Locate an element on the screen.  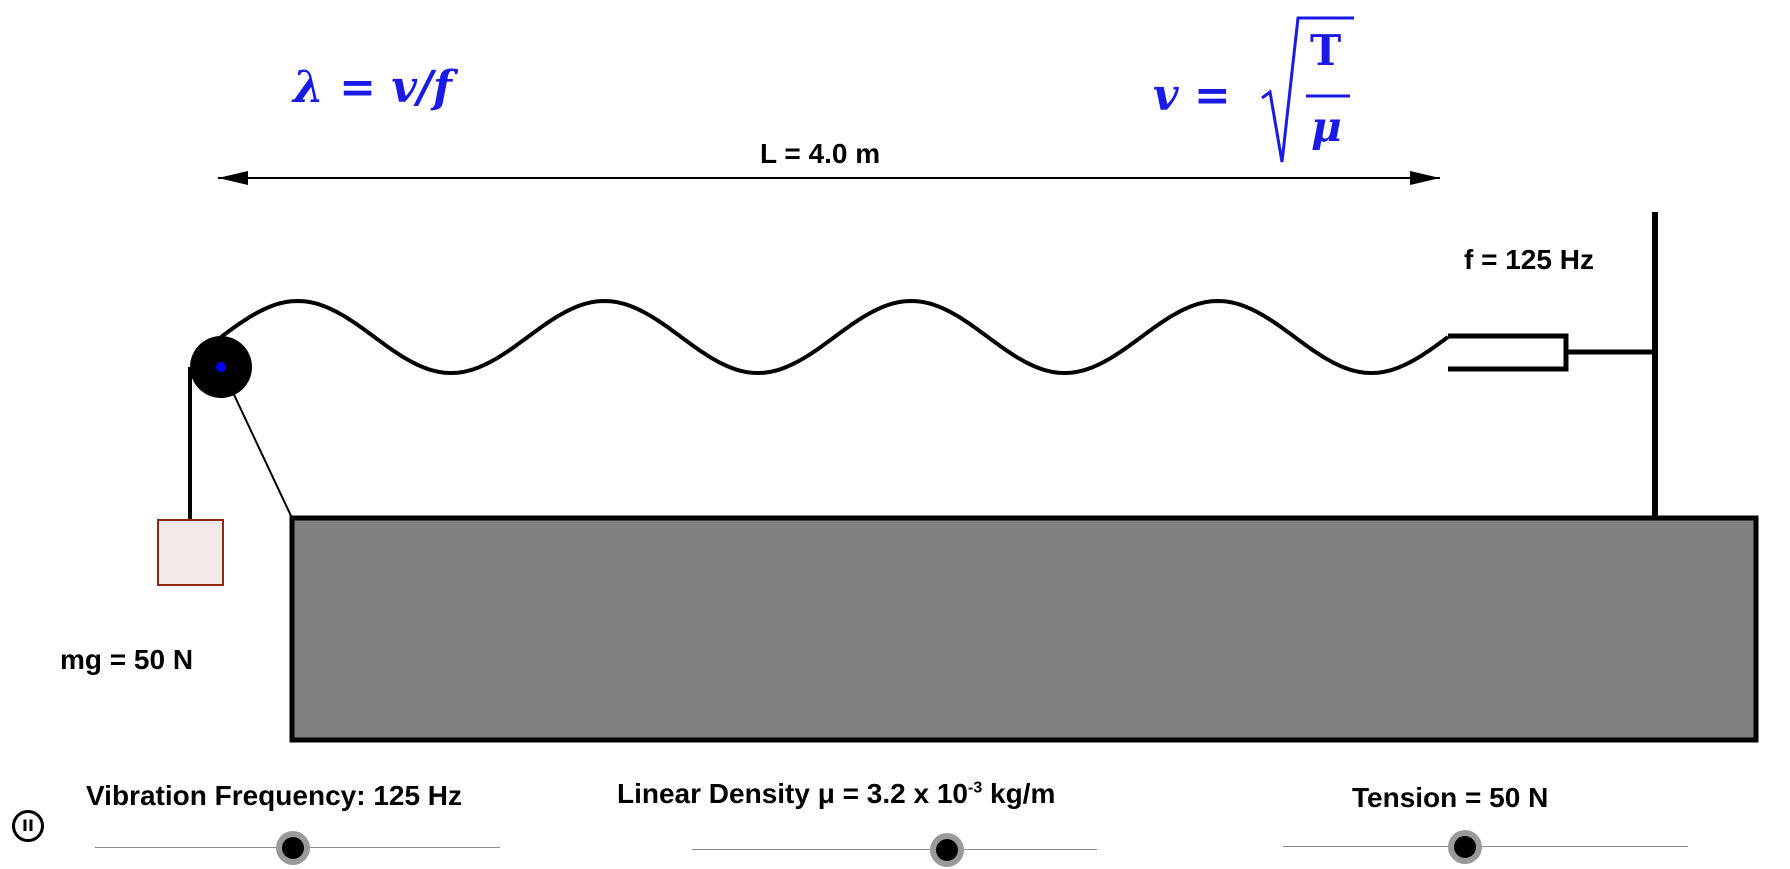
wavelength-formula: λ = v/f is located at coordinates (372, 87).